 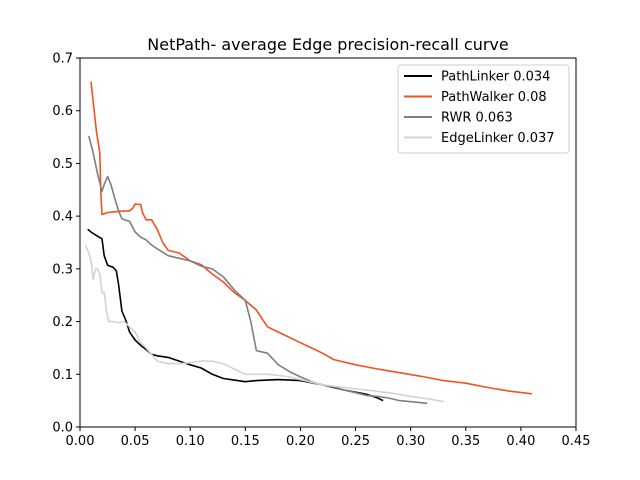 I want to click on y-tick-label: 0.7, so click(x=62, y=59).